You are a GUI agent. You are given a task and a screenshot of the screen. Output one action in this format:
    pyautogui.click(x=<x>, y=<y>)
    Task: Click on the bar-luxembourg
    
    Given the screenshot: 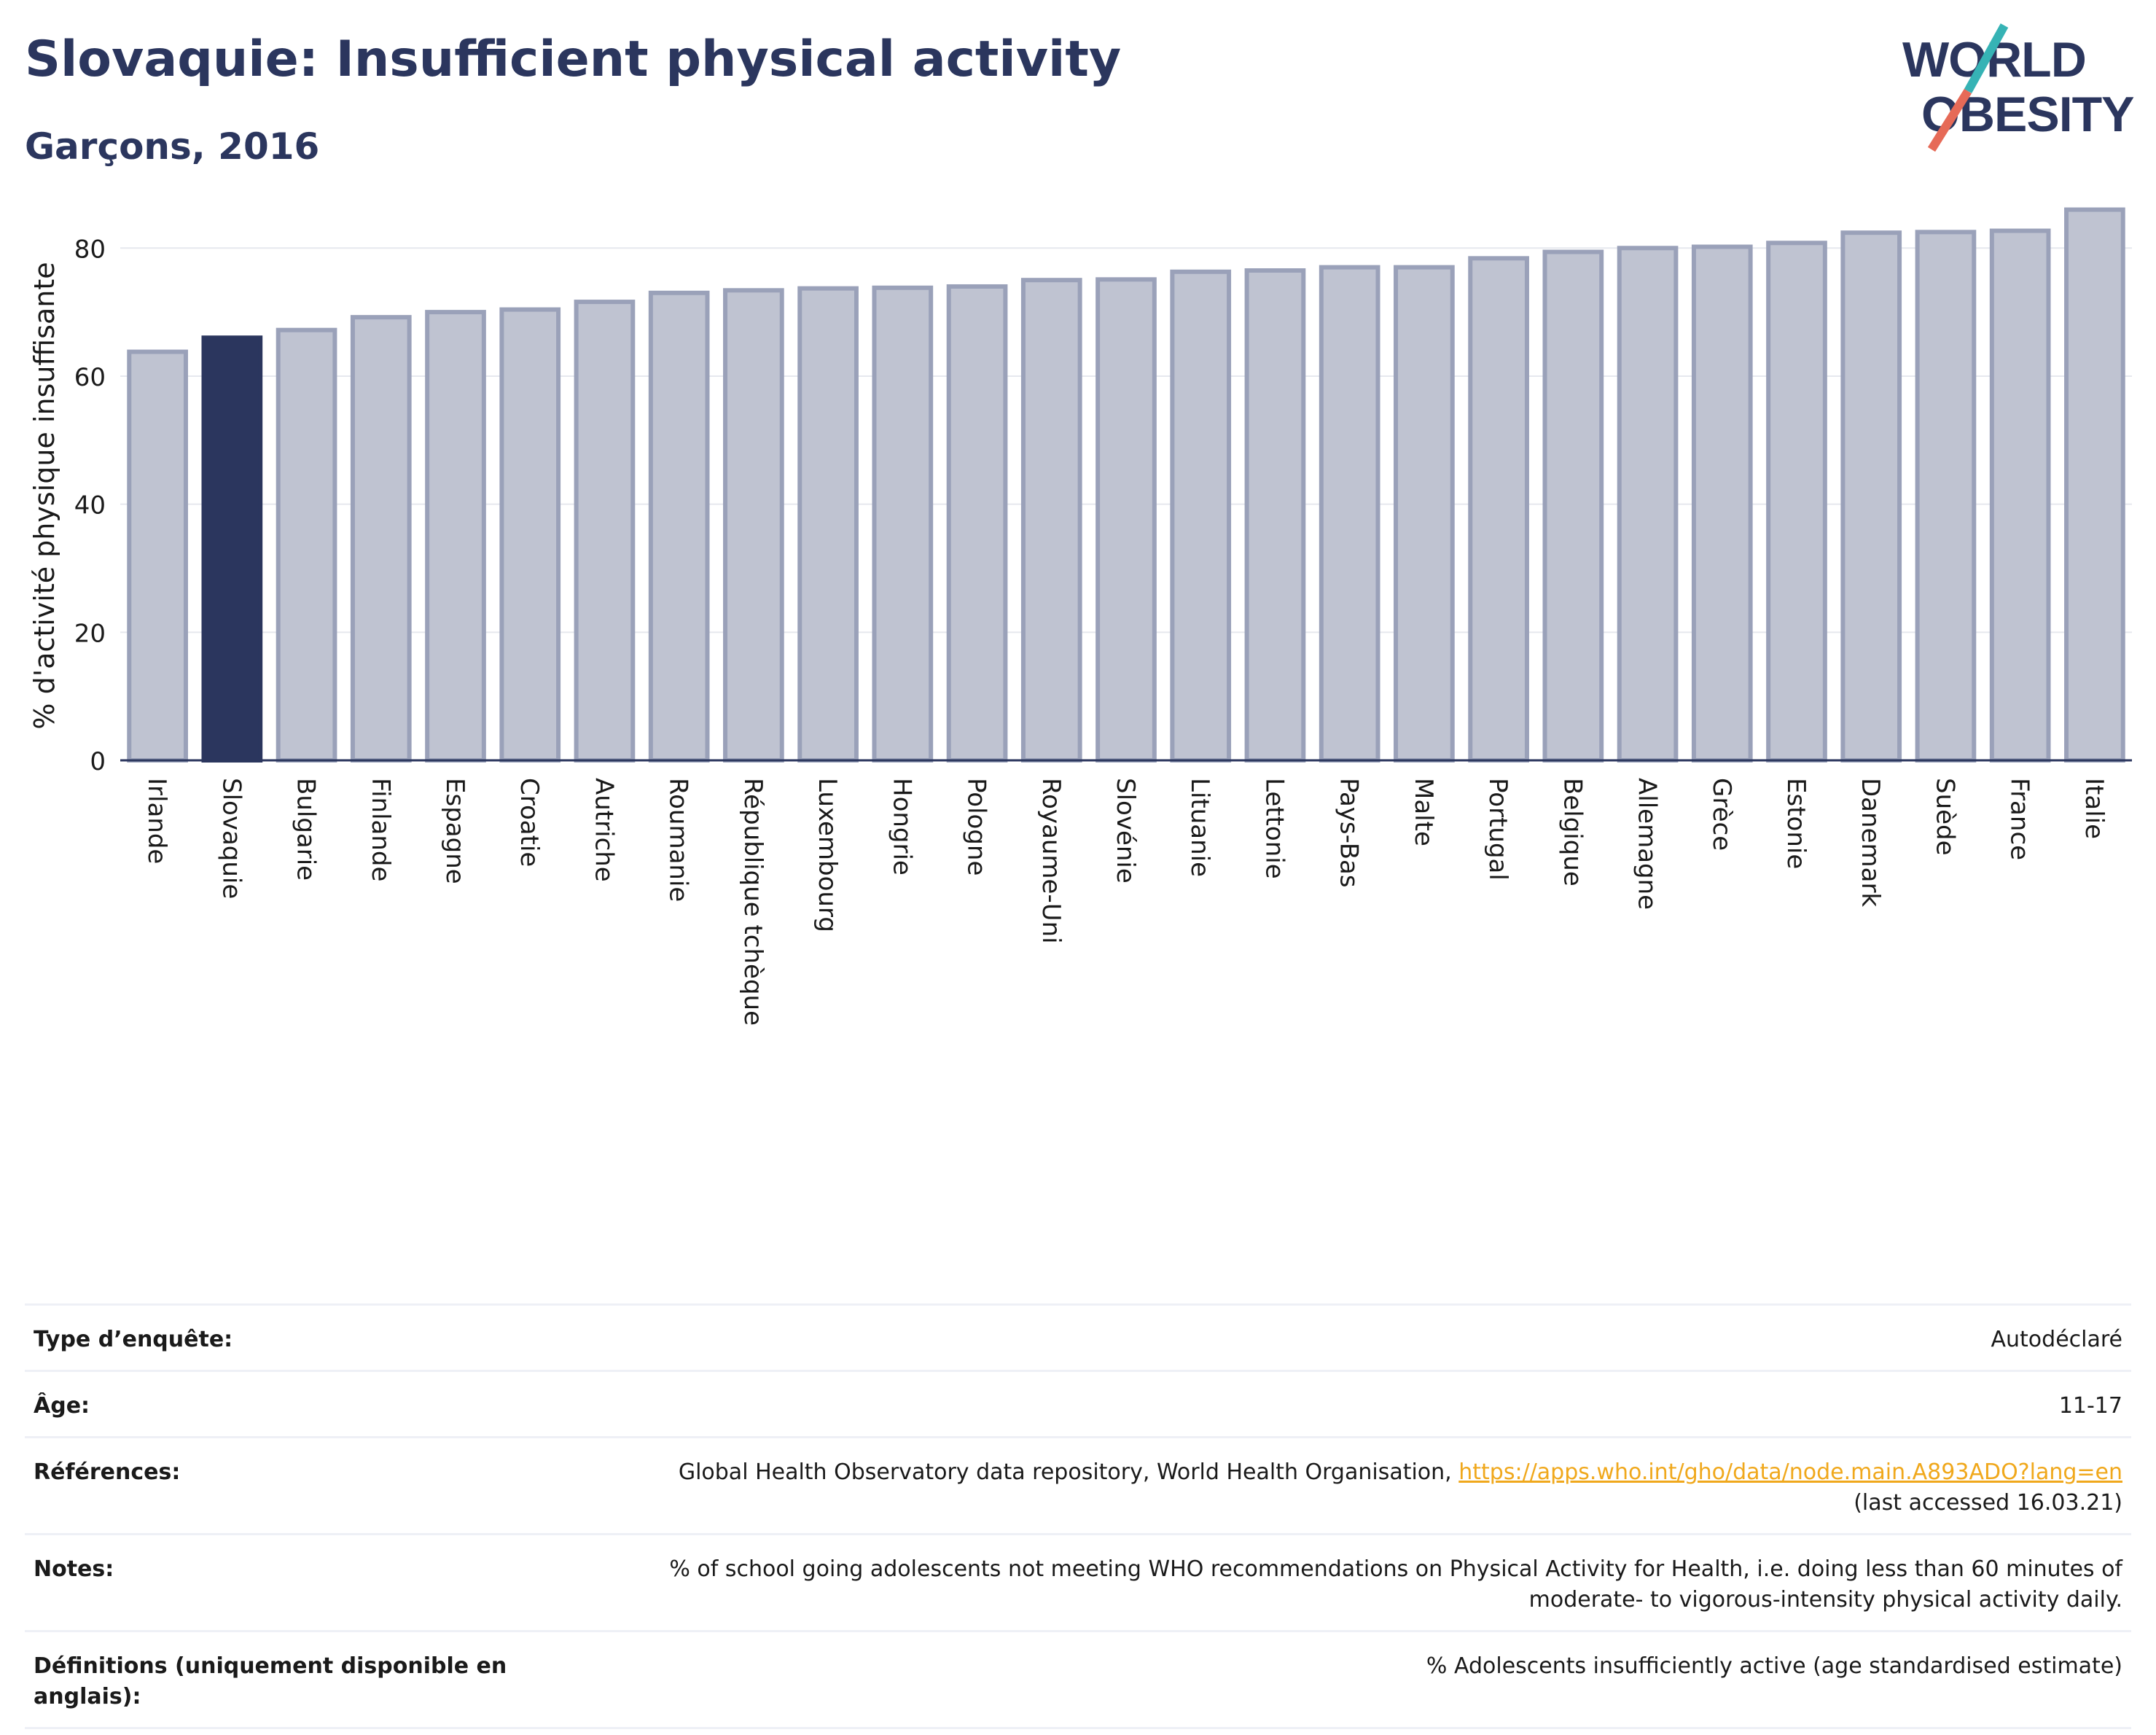 What is the action you would take?
    pyautogui.click(x=828, y=524)
    